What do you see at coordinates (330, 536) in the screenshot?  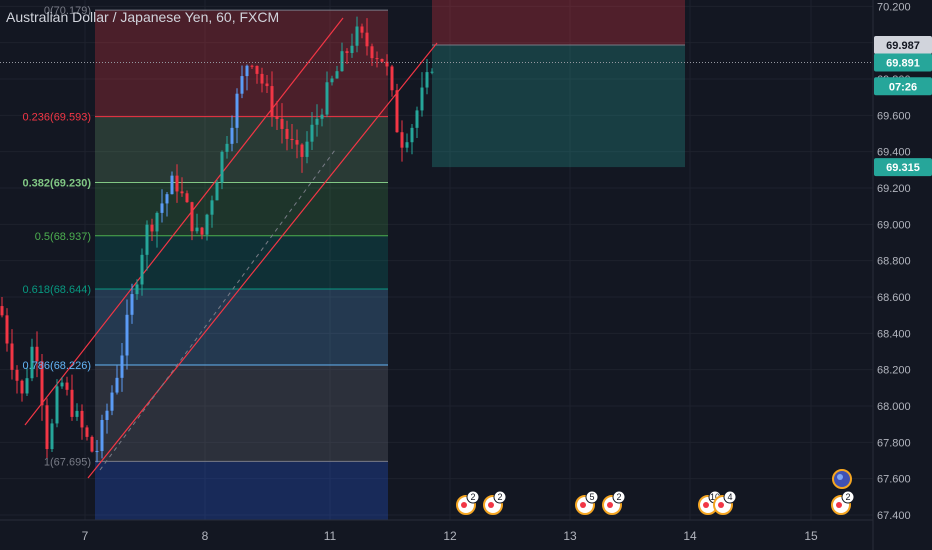 I see `x-tick-label: 11` at bounding box center [330, 536].